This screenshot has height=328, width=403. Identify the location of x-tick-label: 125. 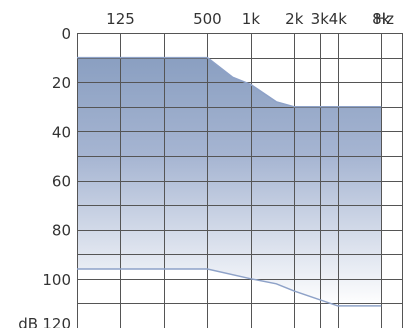
(120, 19).